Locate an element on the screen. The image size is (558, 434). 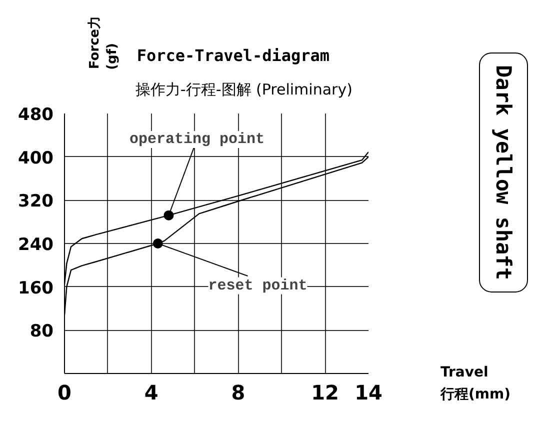
annotation: operating point is located at coordinates (196, 139).